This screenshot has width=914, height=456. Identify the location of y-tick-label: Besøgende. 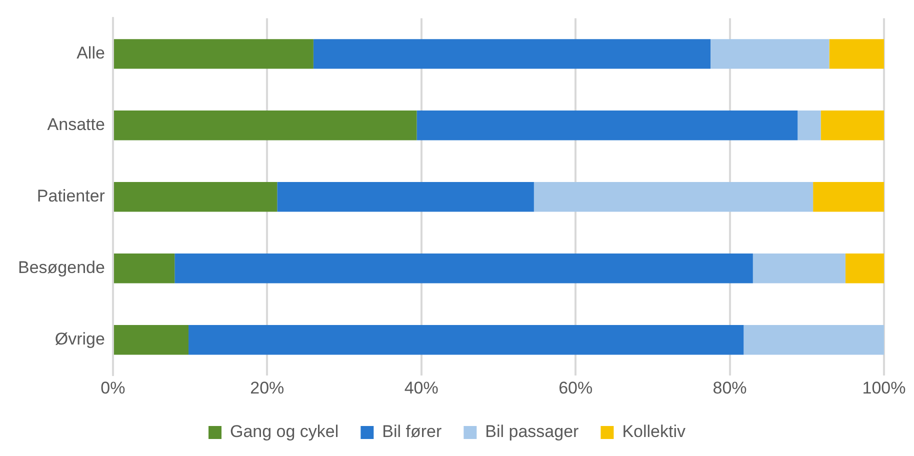
(61, 268).